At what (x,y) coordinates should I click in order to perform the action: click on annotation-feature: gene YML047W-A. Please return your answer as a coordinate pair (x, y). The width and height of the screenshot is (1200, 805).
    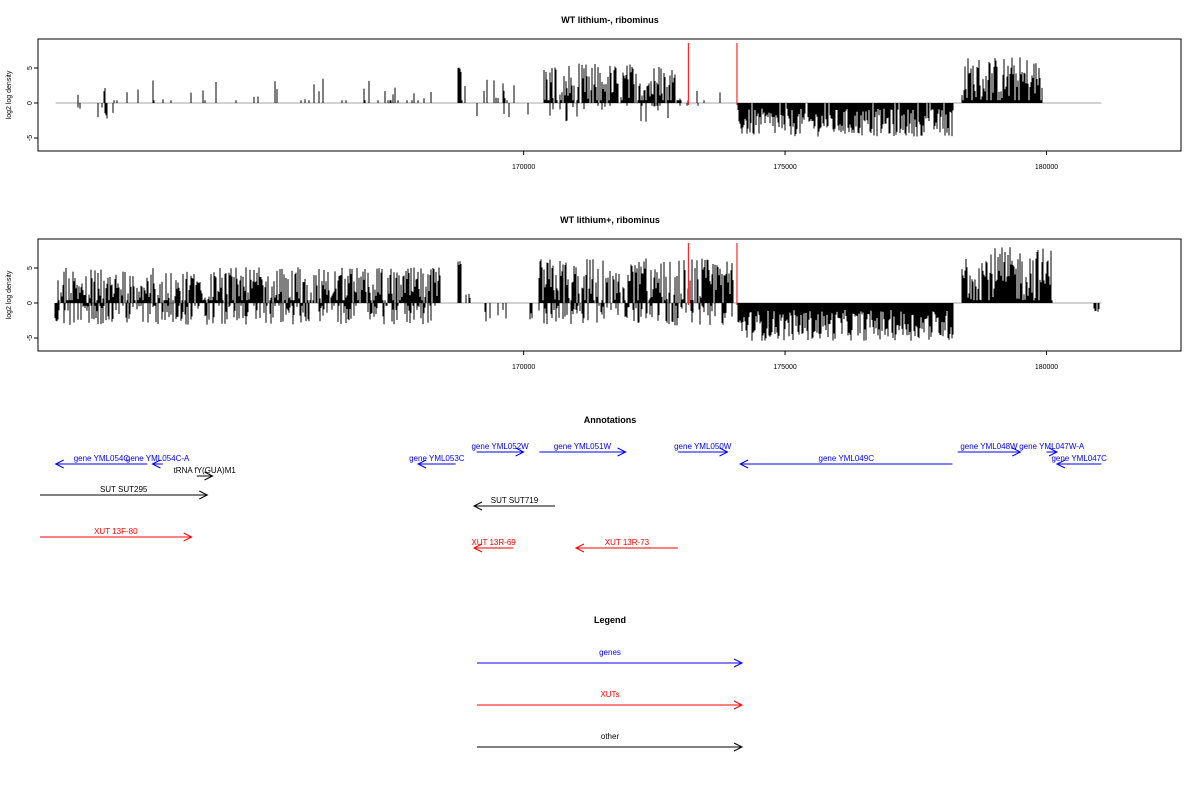
    Looking at the image, I should click on (1052, 449).